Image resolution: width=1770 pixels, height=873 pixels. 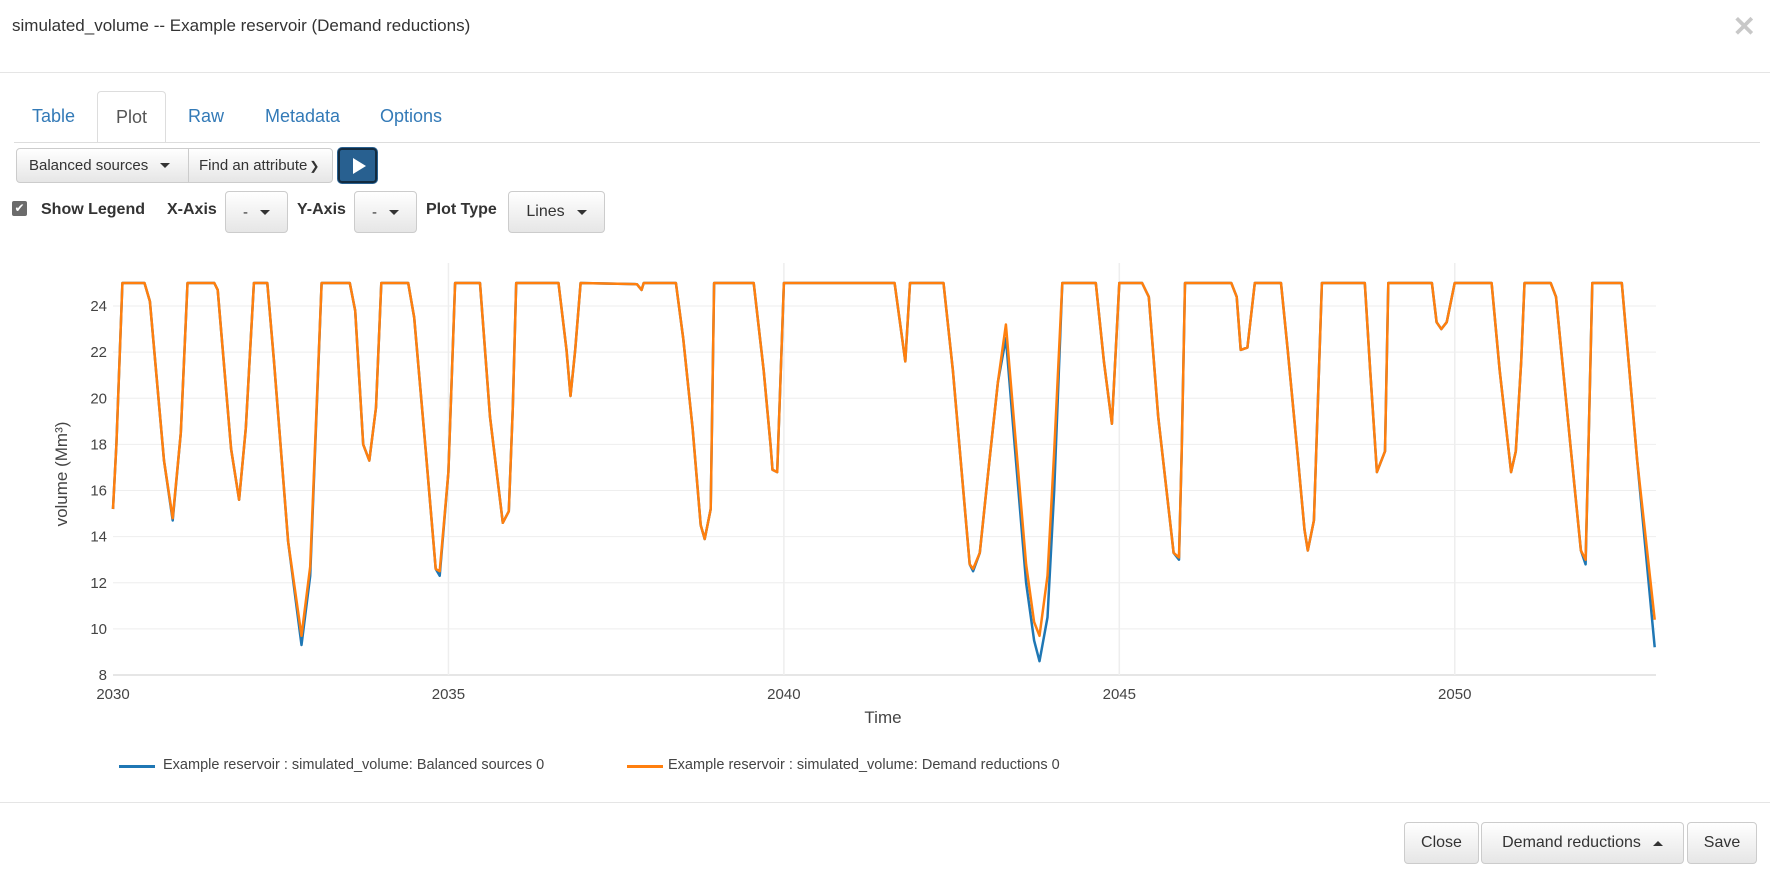 I want to click on tab-raw: Raw, so click(x=206, y=116).